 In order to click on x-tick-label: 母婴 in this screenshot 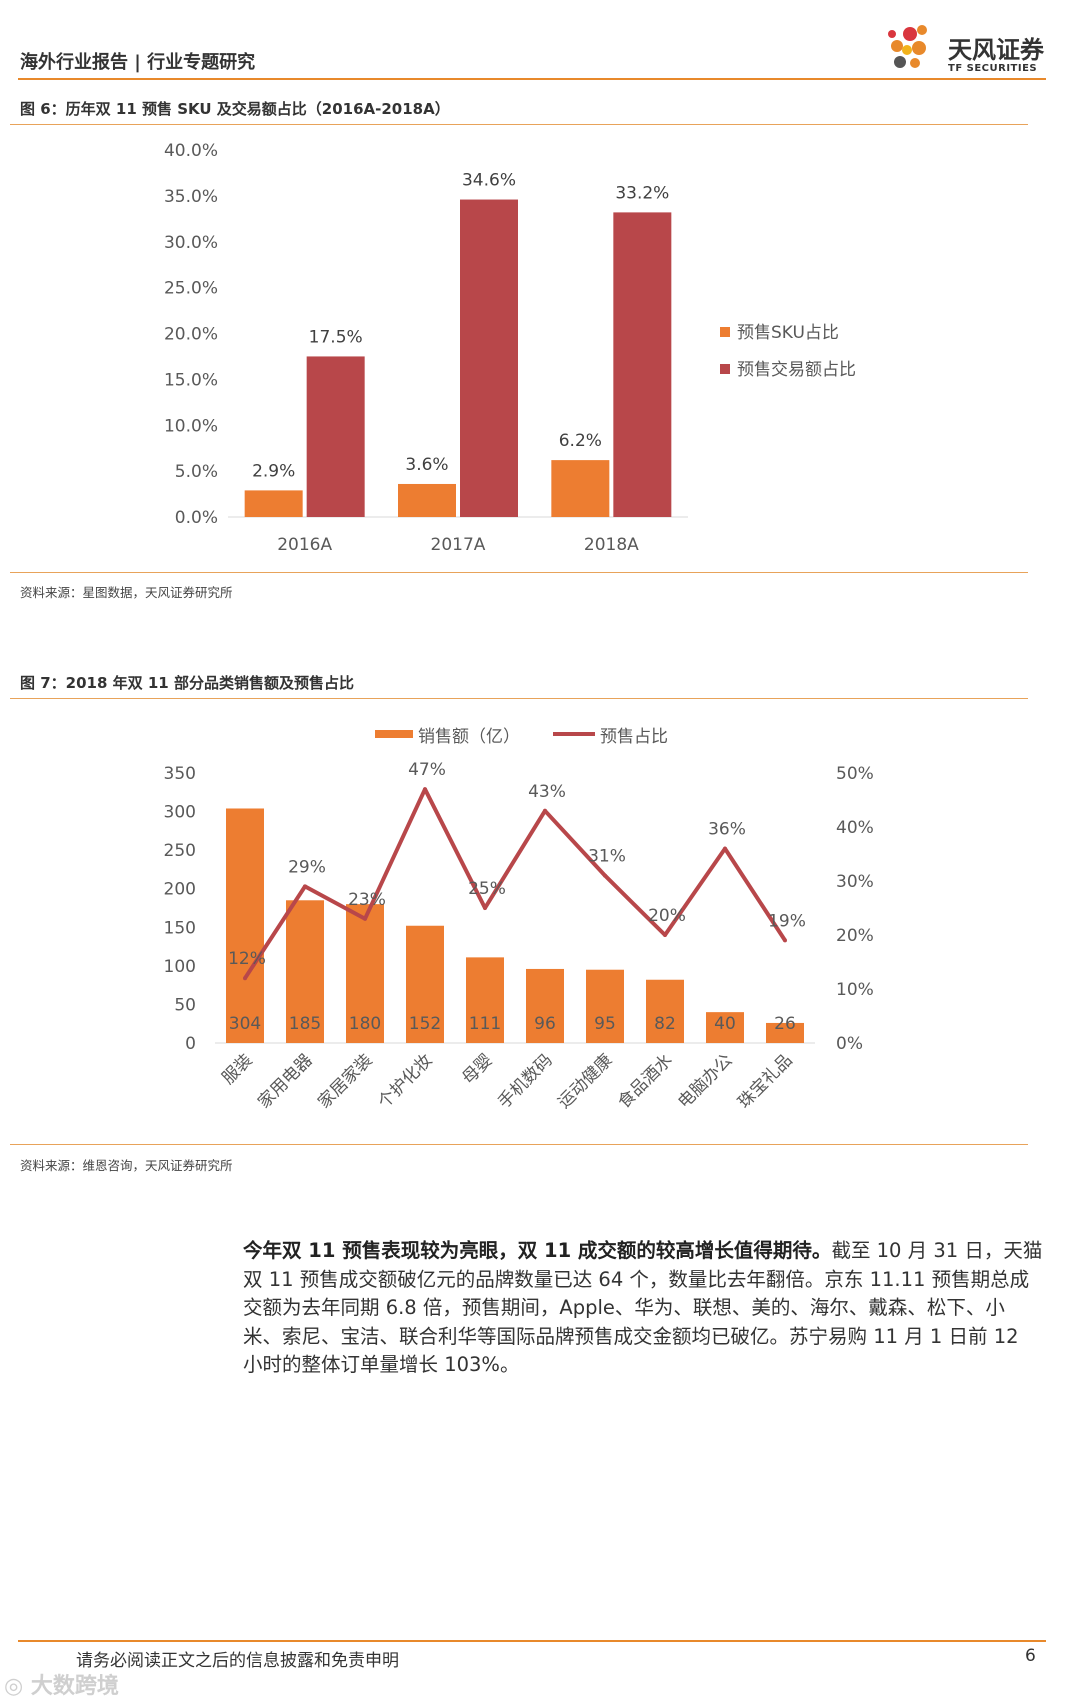, I will do `click(477, 1069)`.